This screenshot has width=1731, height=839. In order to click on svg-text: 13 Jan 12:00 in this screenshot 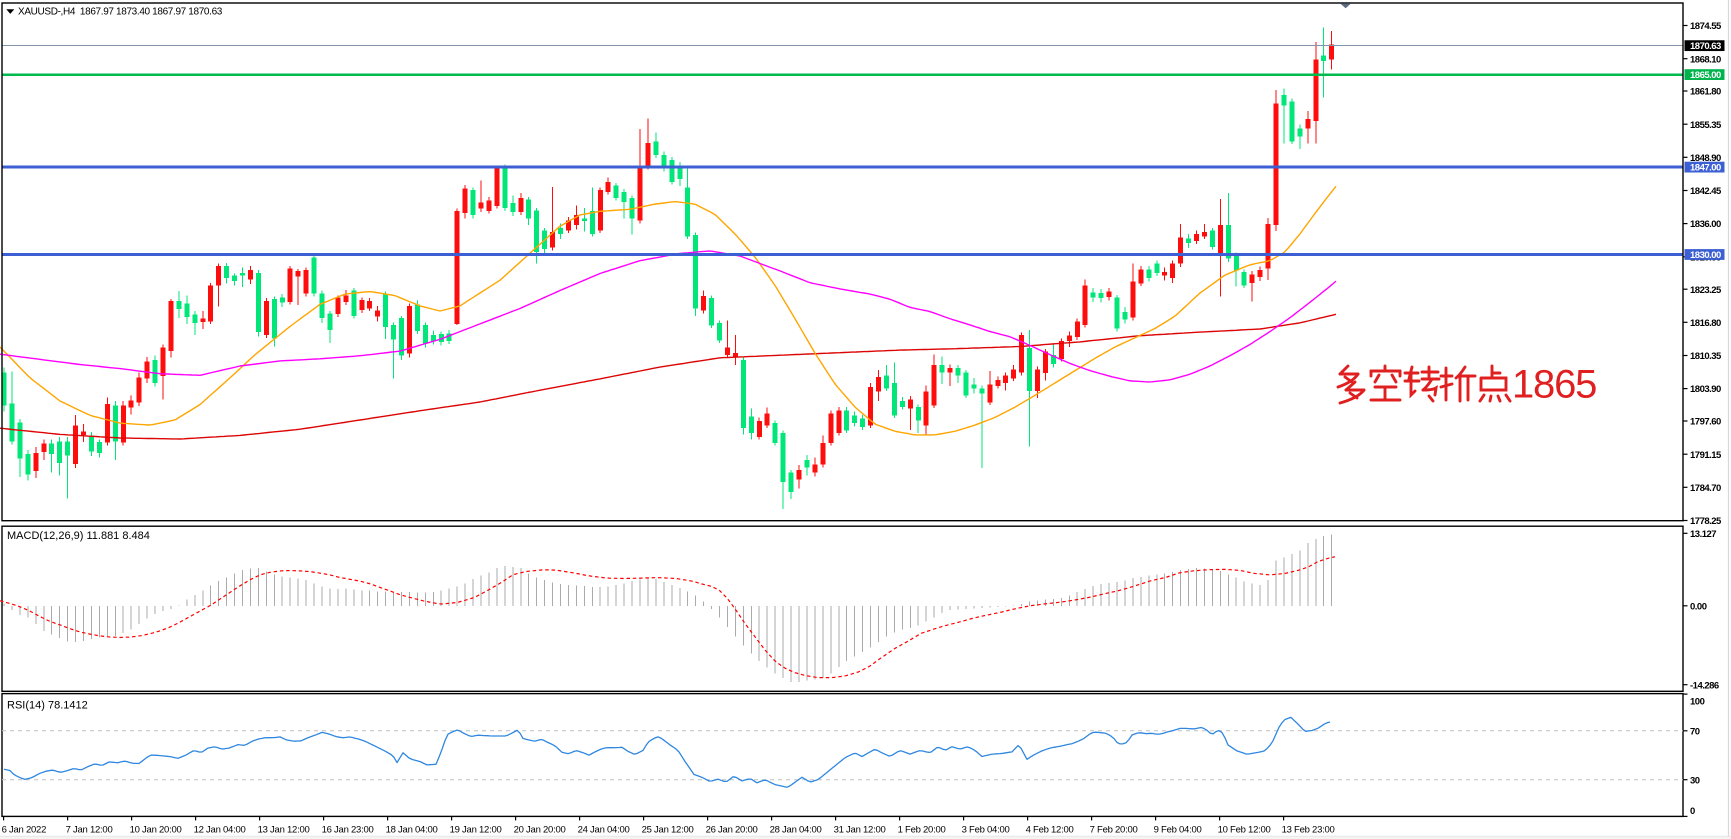, I will do `click(284, 829)`.